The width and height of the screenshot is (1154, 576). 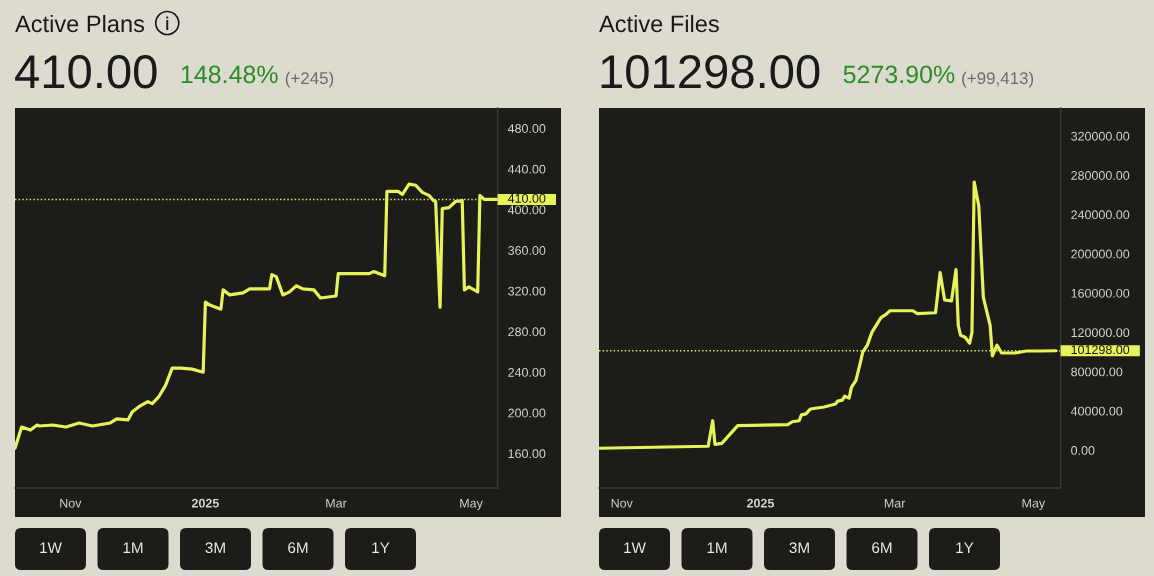 What do you see at coordinates (899, 74) in the screenshot?
I see `text: 5273.90%` at bounding box center [899, 74].